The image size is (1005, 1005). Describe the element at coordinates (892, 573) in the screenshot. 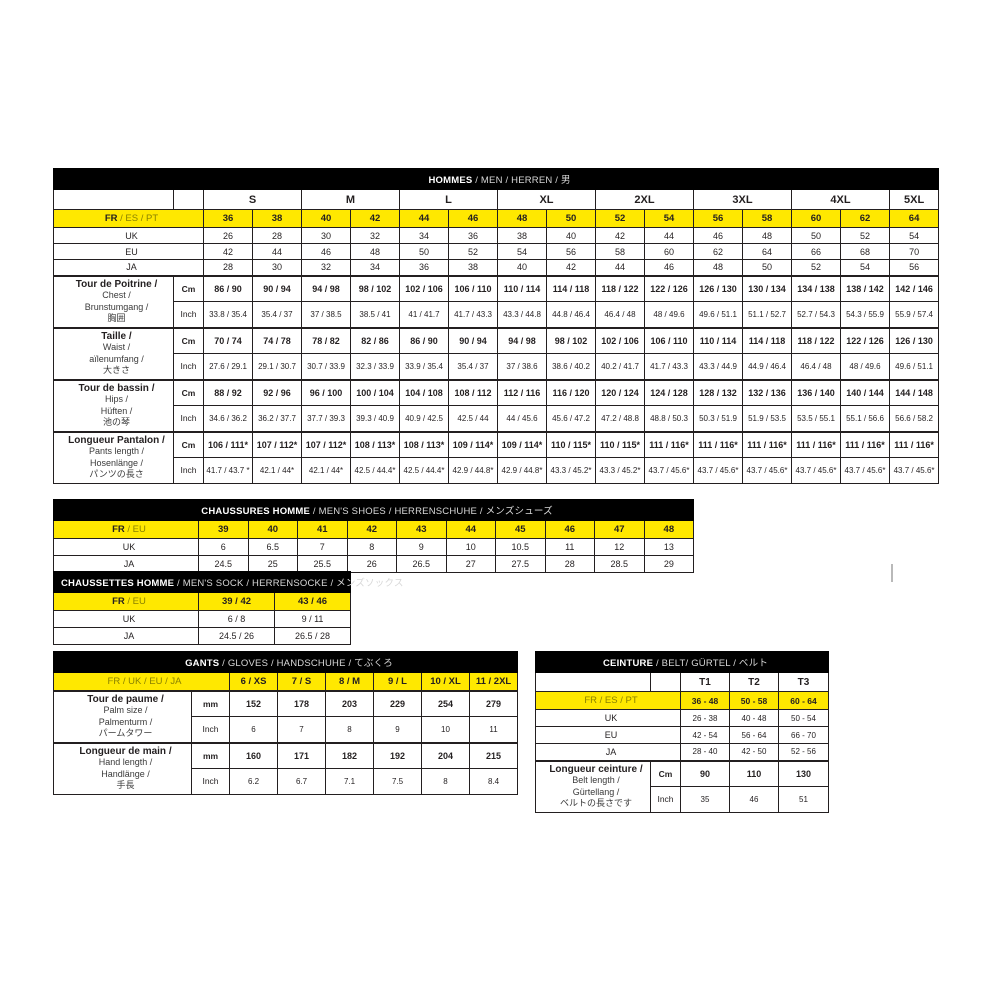

I see `scan-artifact-mark` at that location.